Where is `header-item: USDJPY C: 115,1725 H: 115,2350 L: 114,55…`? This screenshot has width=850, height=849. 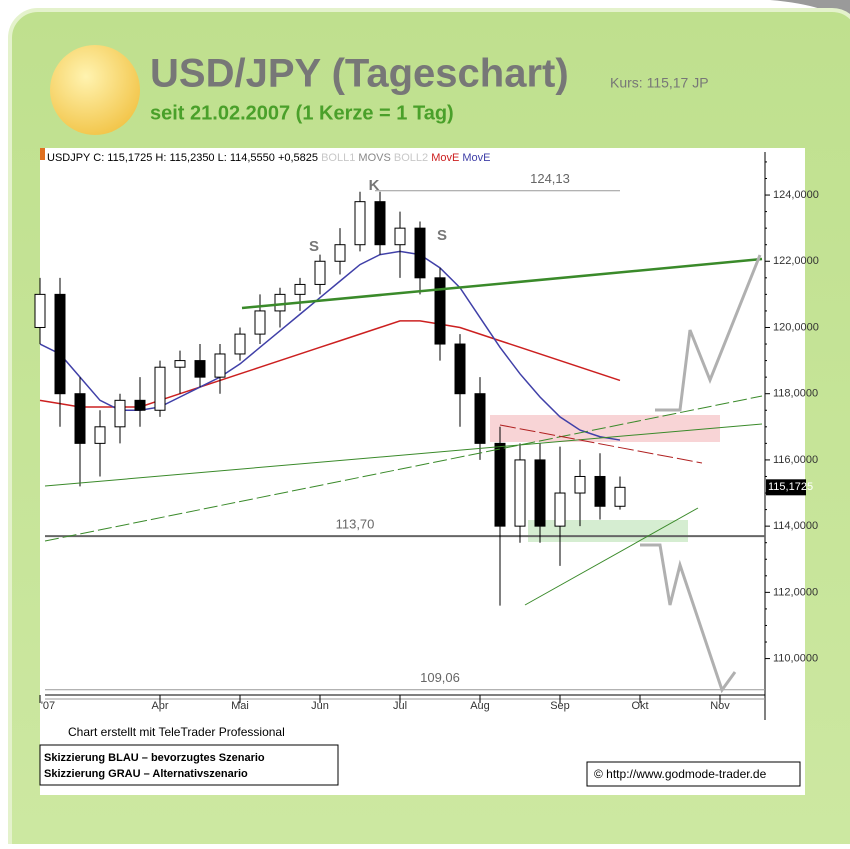
header-item: USDJPY C: 115,1725 H: 115,2350 L: 114,55… is located at coordinates (182, 158).